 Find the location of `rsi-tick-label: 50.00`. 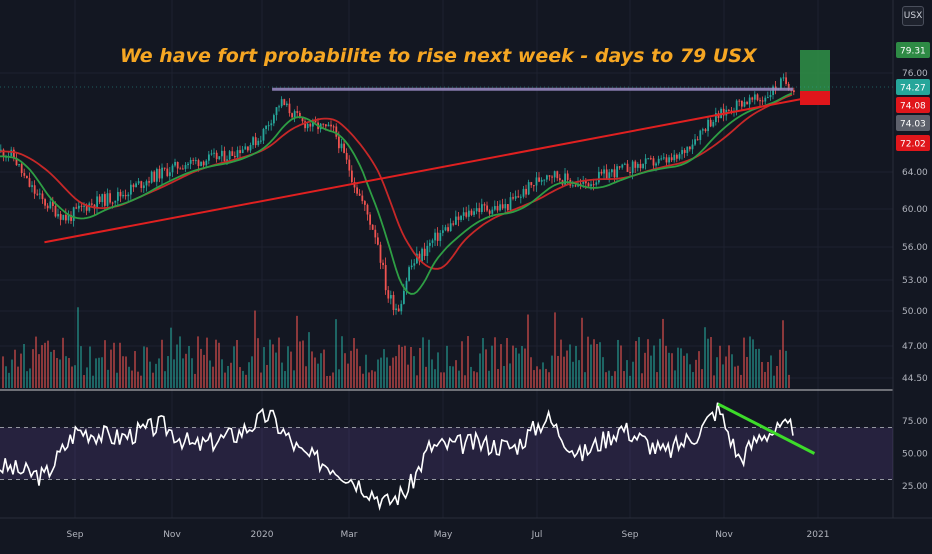

rsi-tick-label: 50.00 is located at coordinates (915, 455).